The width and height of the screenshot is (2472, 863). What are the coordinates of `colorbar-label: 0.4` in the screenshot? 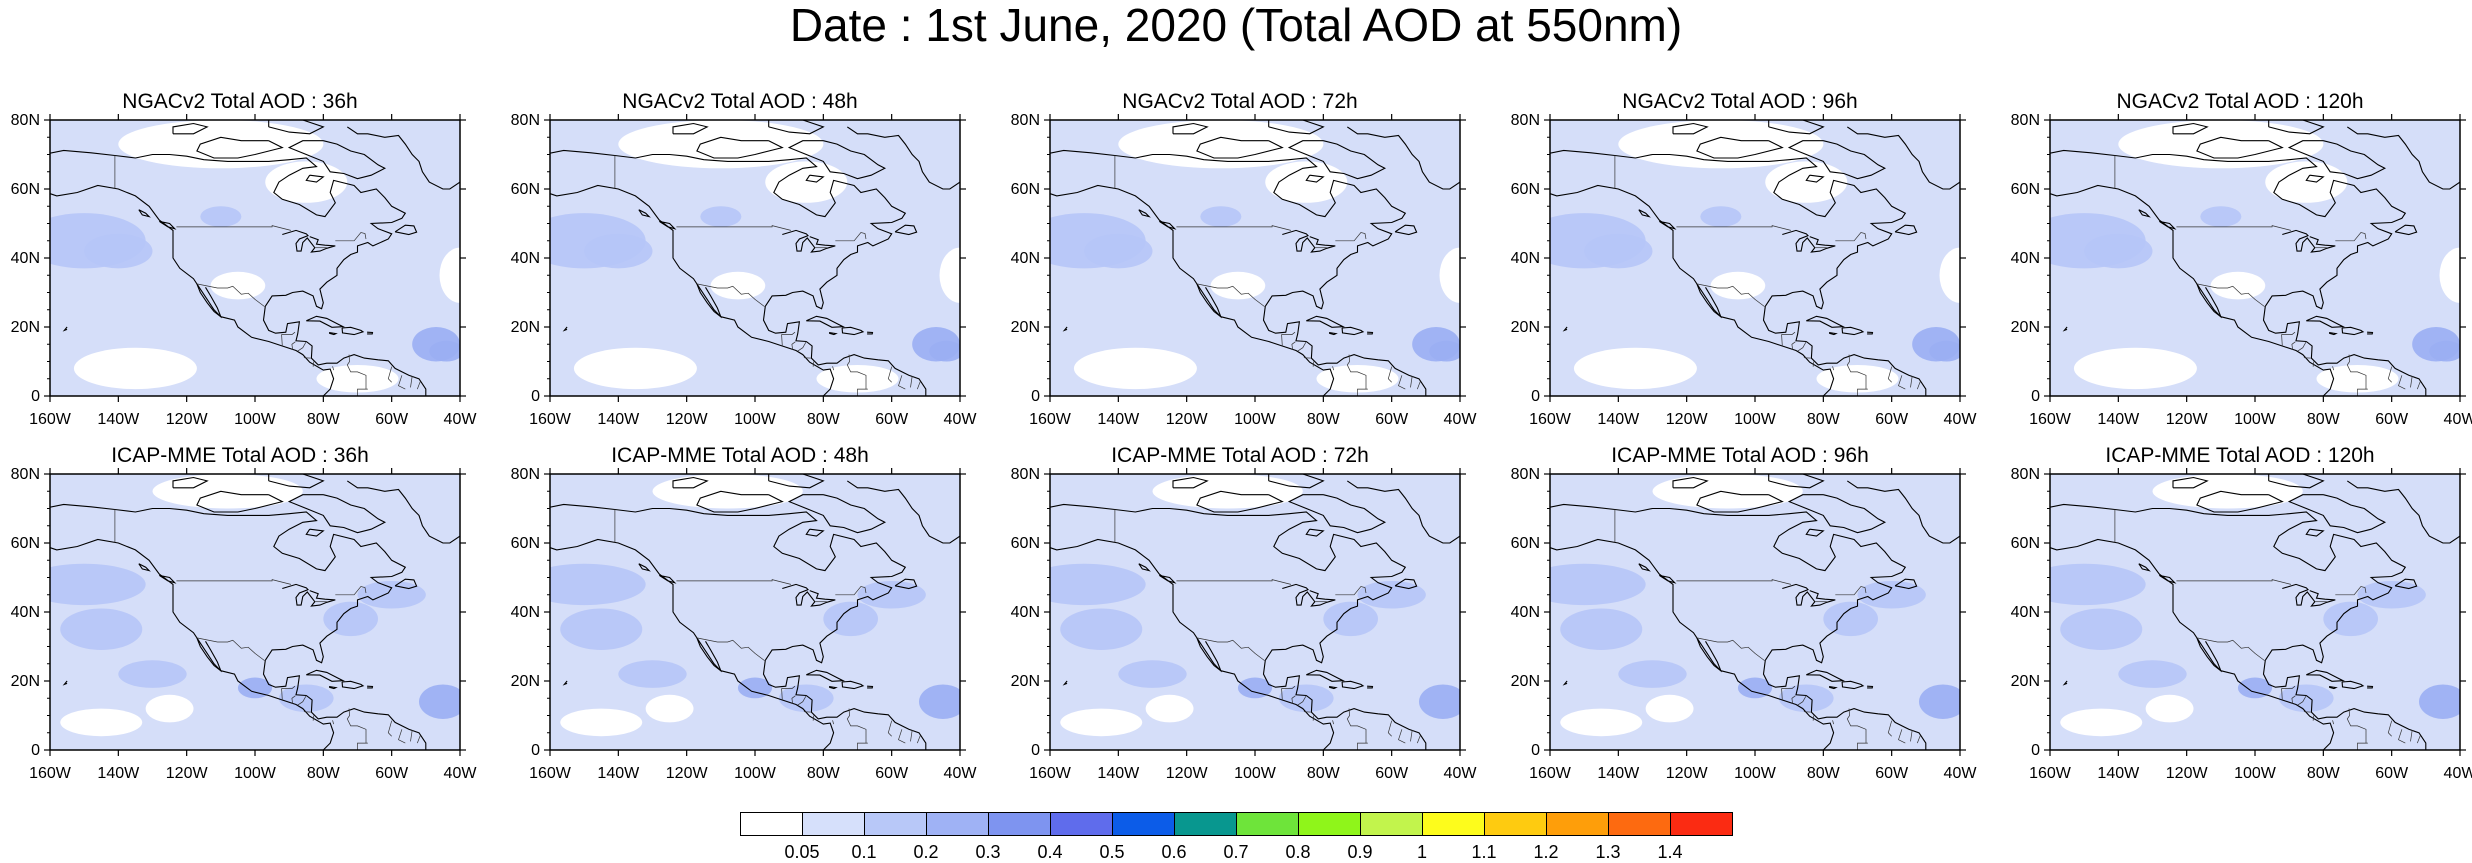 It's located at (1050, 852).